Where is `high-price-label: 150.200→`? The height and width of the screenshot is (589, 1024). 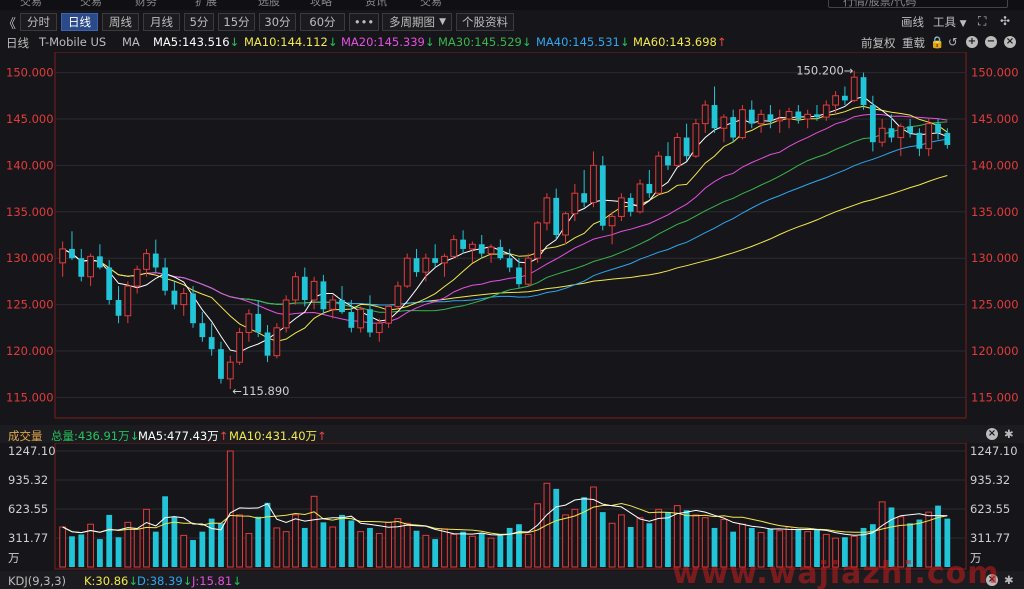 high-price-label: 150.200→ is located at coordinates (825, 71).